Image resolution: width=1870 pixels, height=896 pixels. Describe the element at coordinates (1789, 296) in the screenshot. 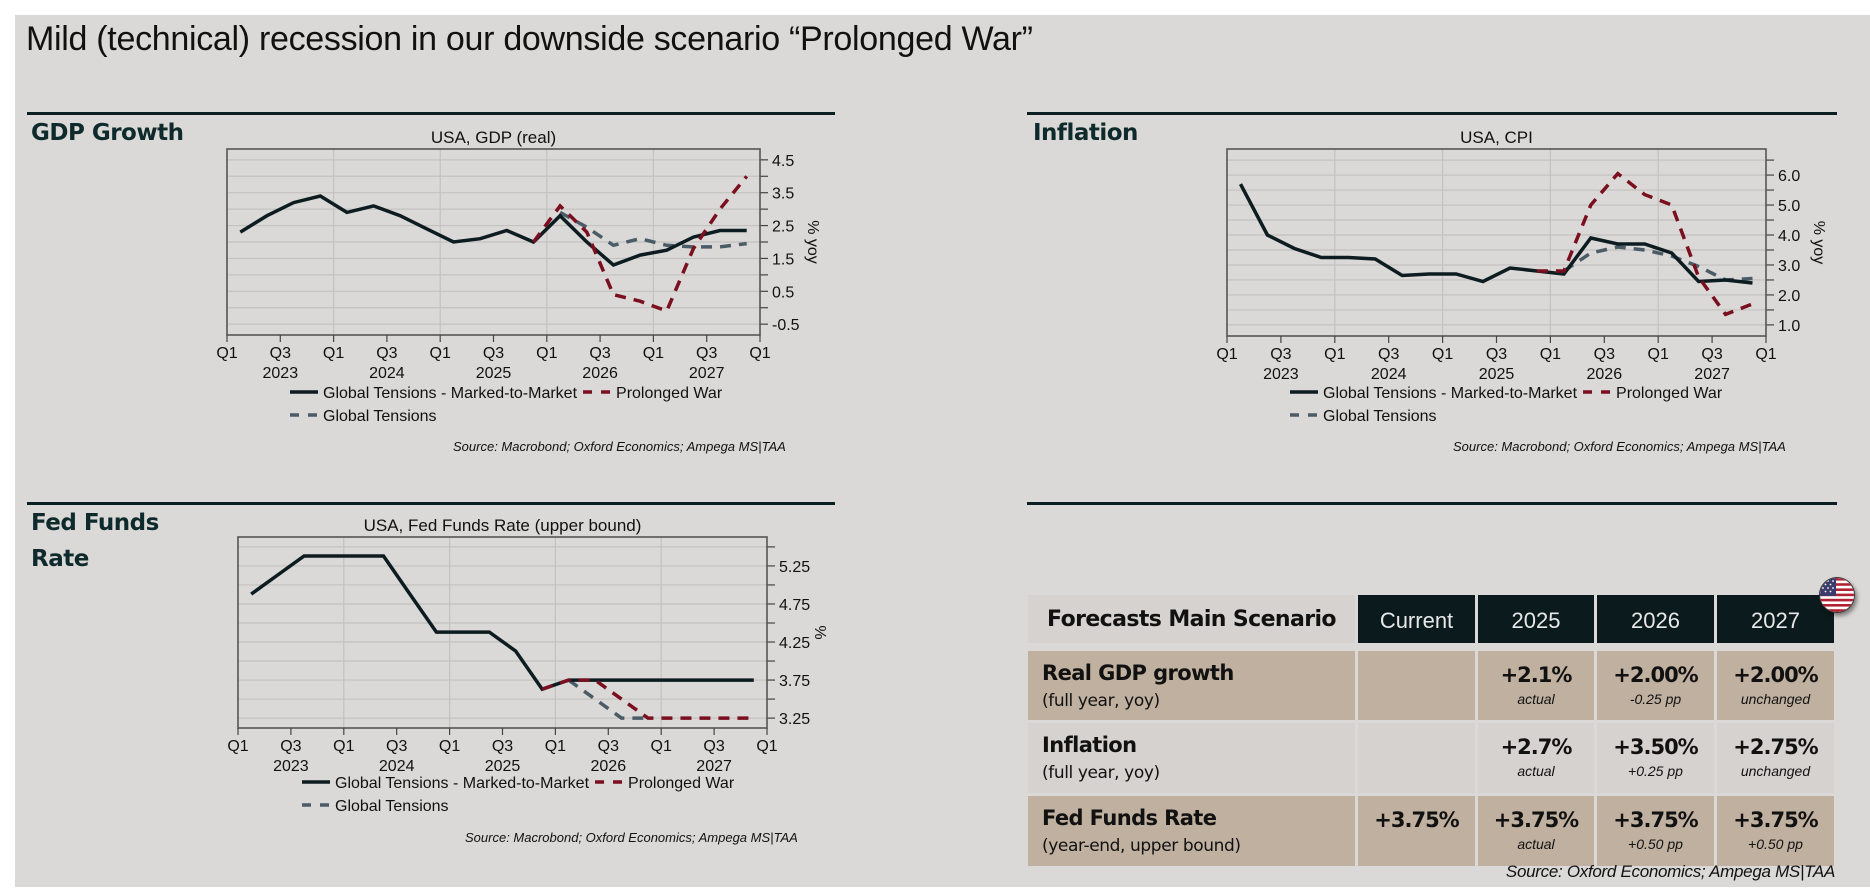

I see `y-tick-label: 2.0` at that location.